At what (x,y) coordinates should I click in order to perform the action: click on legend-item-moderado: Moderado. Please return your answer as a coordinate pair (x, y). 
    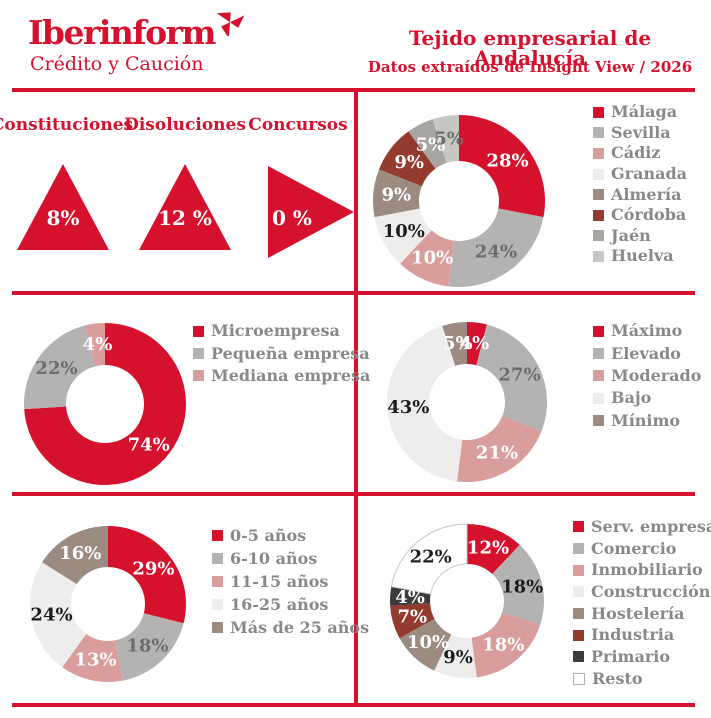
    Looking at the image, I should click on (647, 376).